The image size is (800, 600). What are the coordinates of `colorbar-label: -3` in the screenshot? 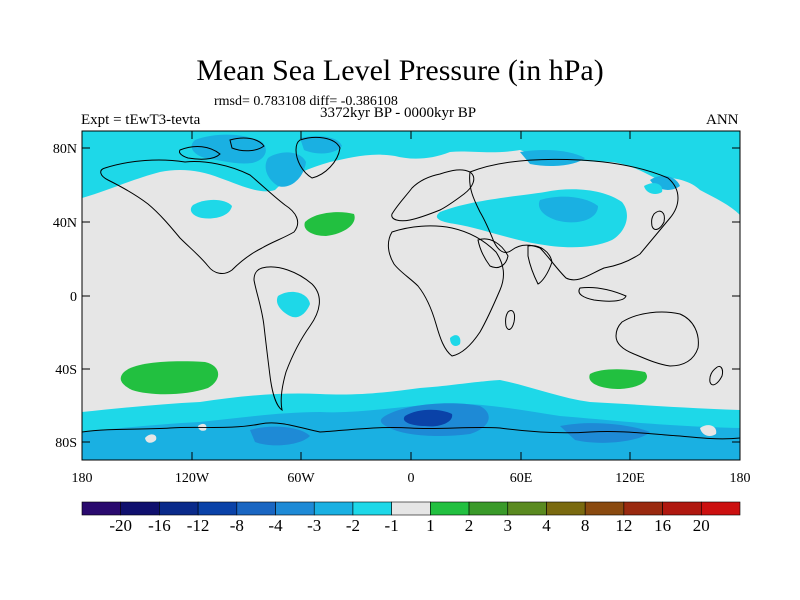 It's located at (314, 525).